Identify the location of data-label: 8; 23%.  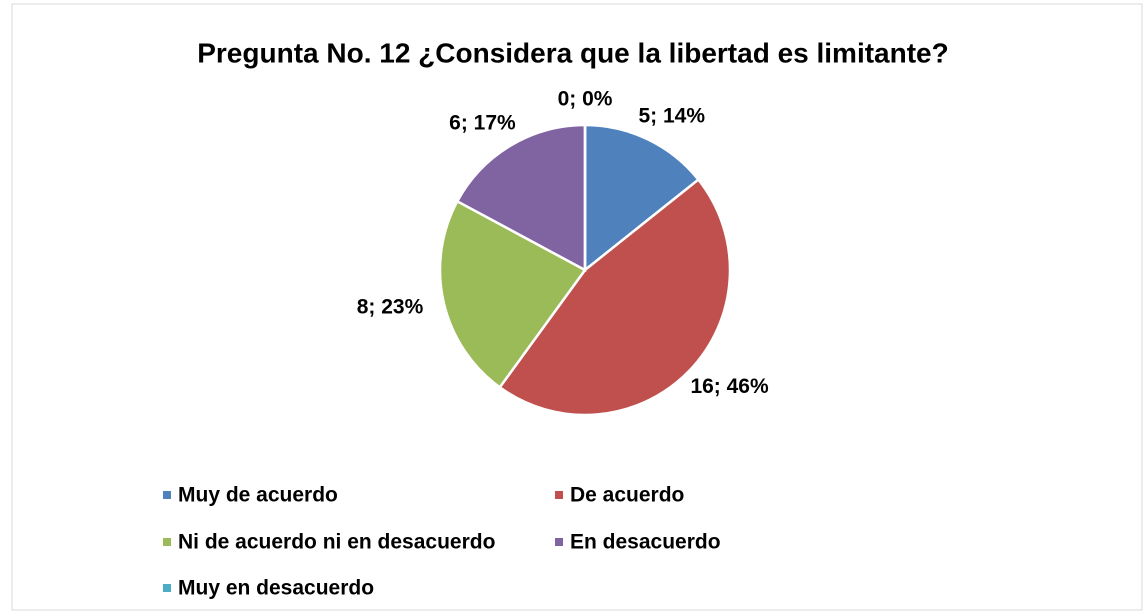
(390, 306).